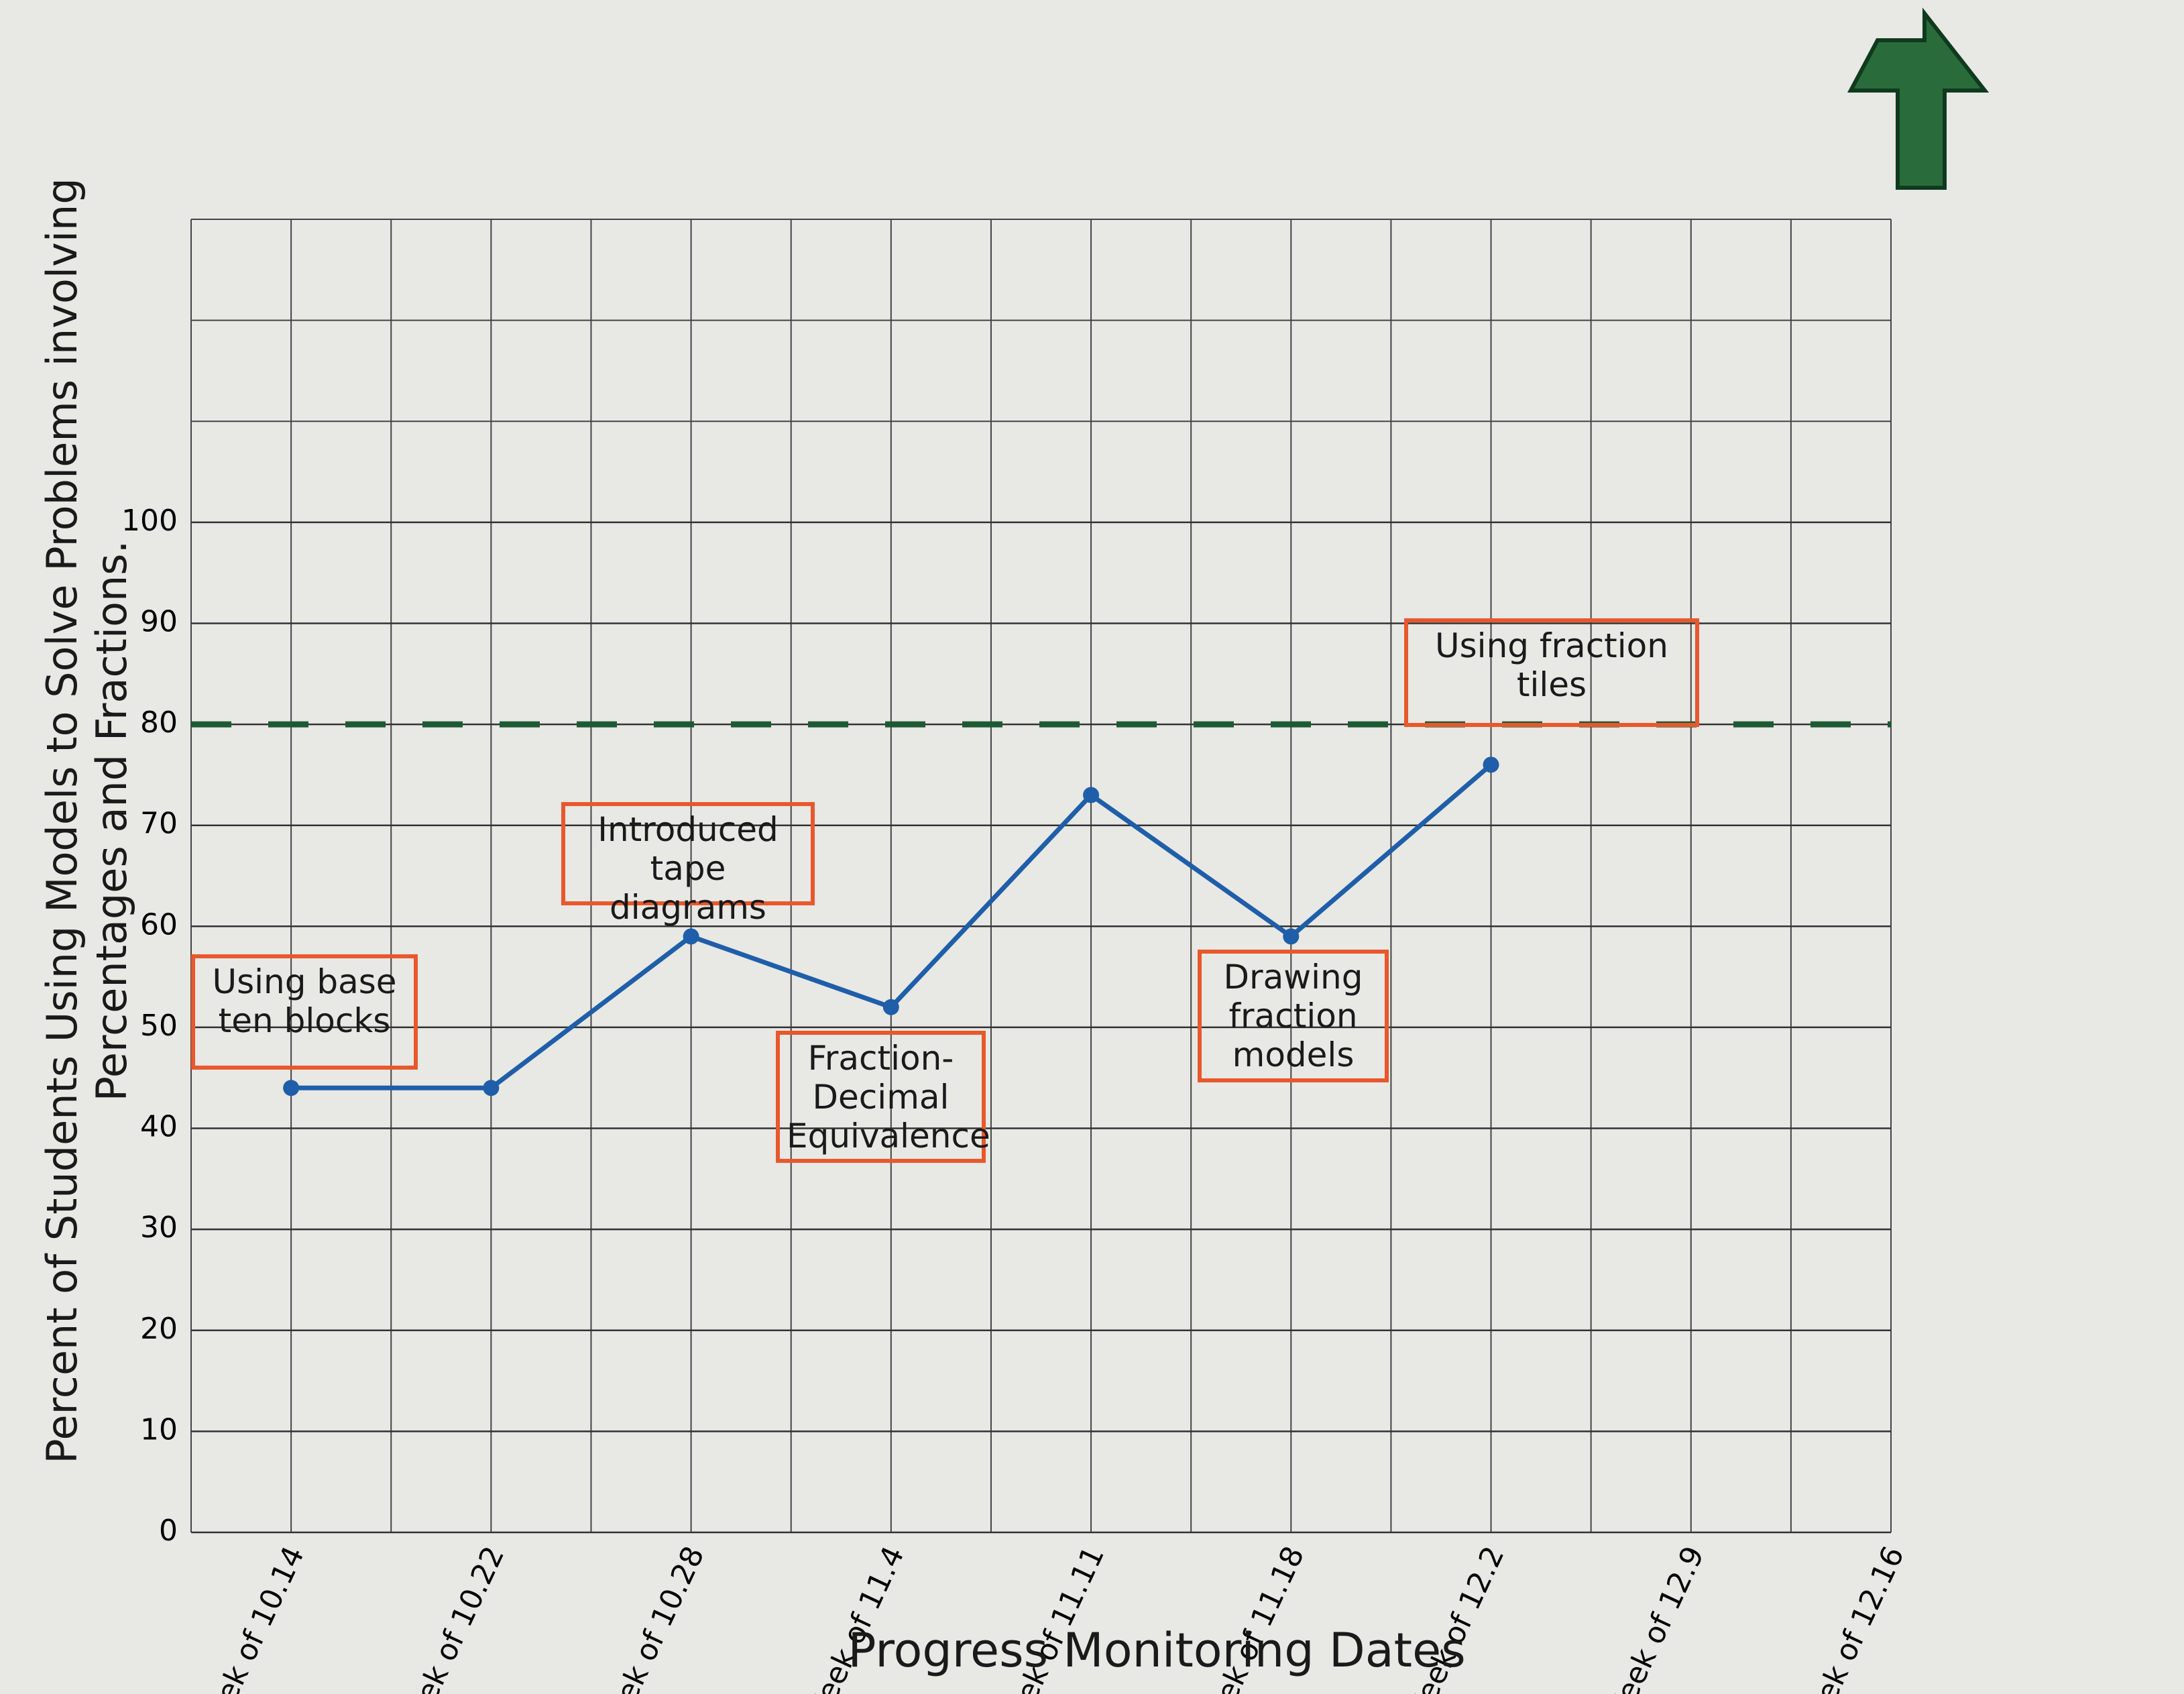  Describe the element at coordinates (1918, 99) in the screenshot. I see `arrow-icon` at that location.